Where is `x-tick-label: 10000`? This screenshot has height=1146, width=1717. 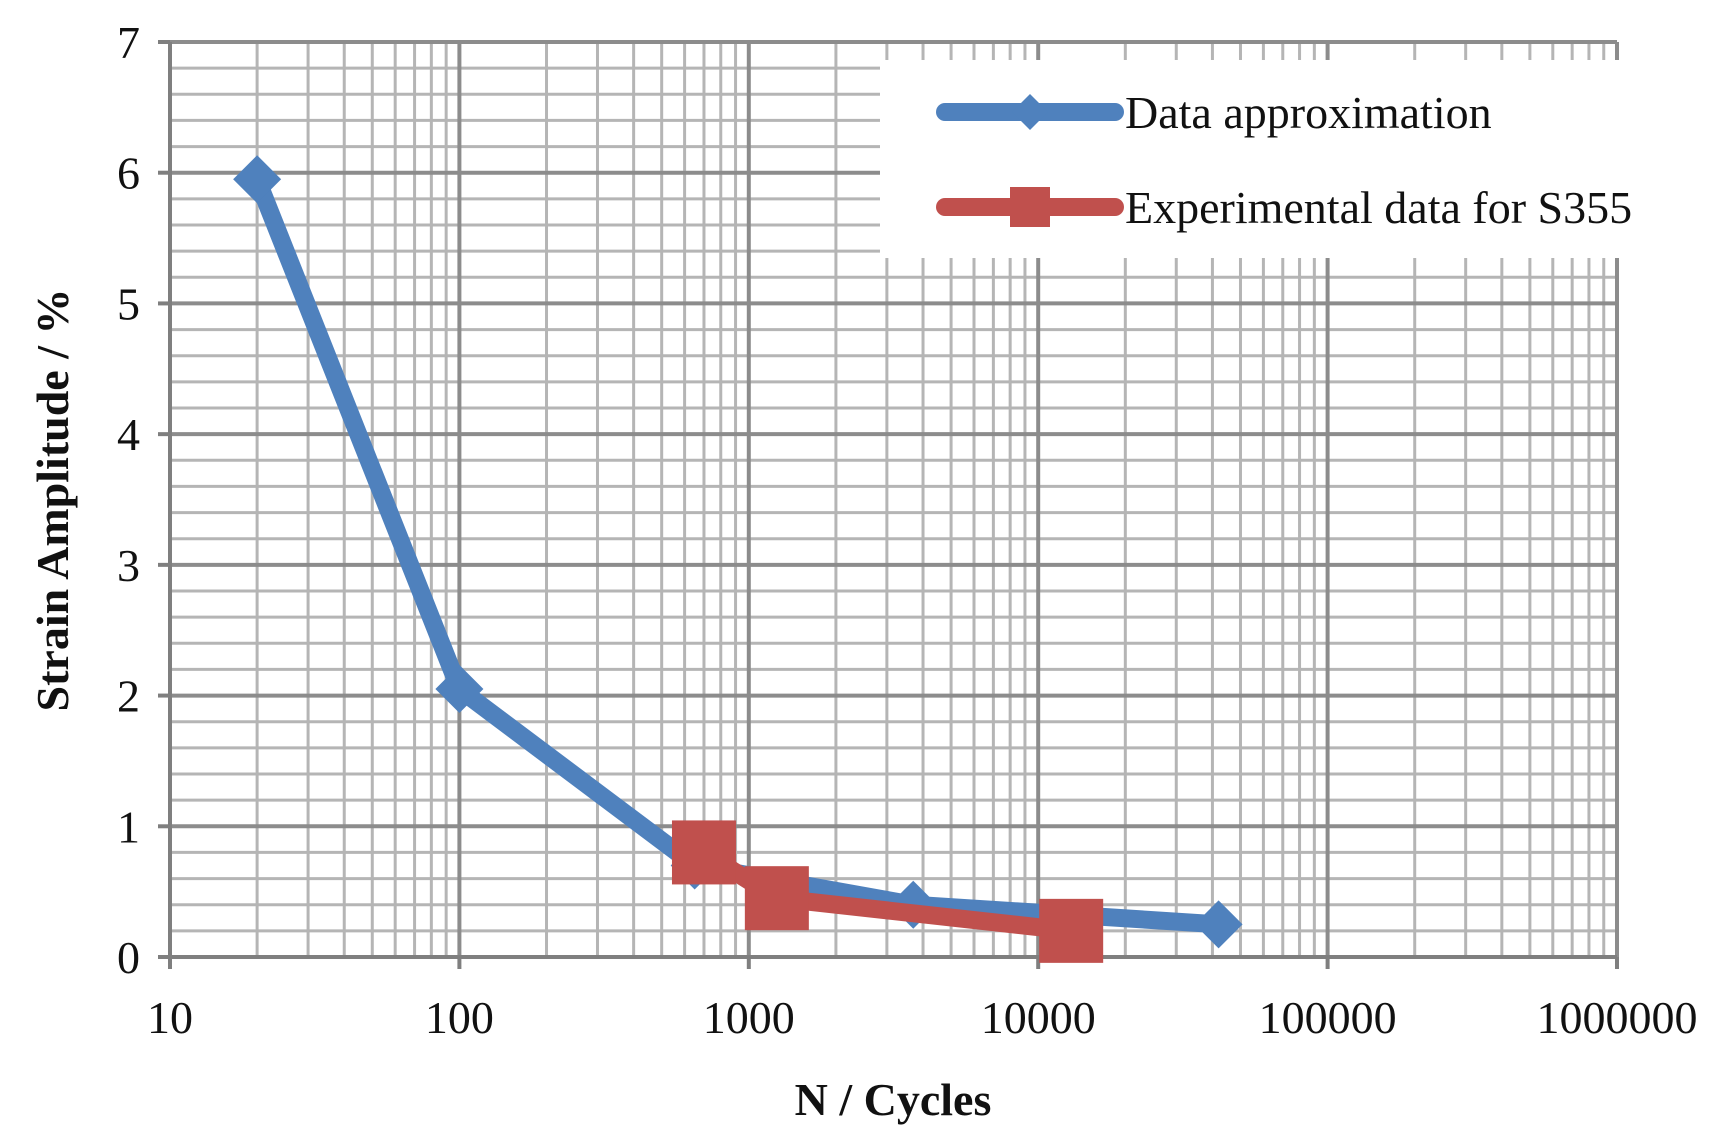
x-tick-label: 10000 is located at coordinates (1038, 1017).